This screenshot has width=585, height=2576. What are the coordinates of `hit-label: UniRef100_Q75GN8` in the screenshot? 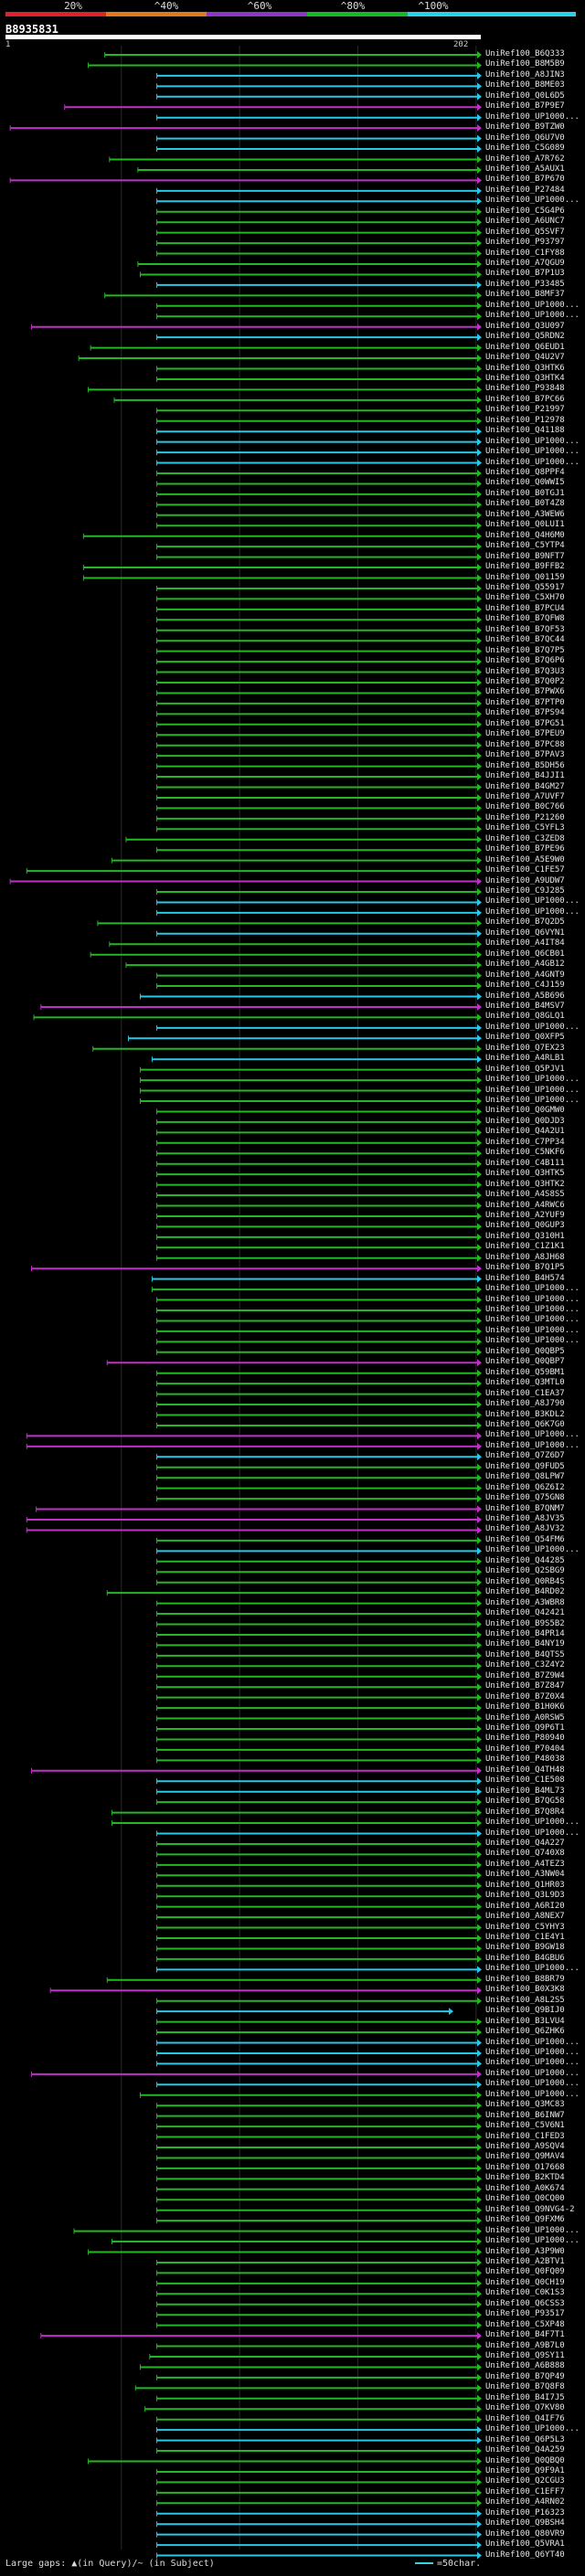 It's located at (525, 1498).